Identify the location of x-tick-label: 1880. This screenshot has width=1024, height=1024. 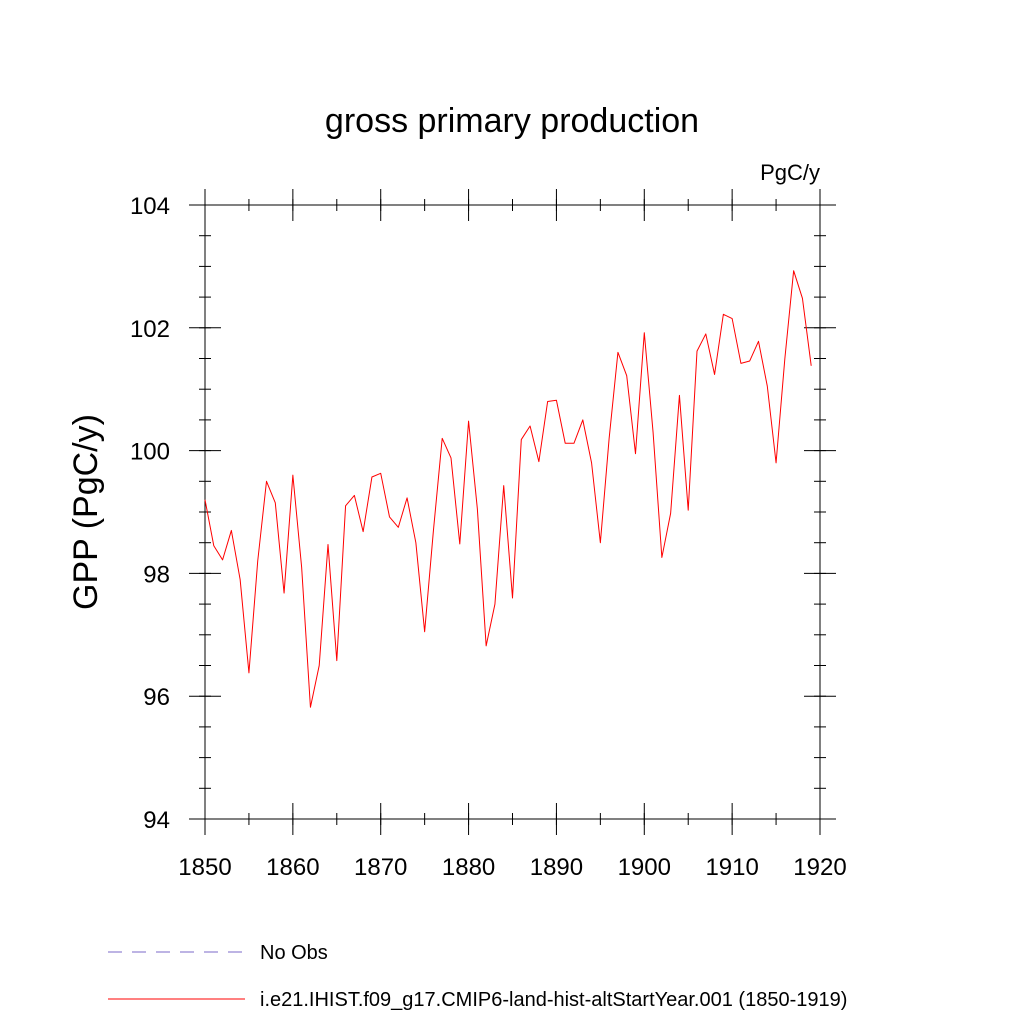
(468, 867).